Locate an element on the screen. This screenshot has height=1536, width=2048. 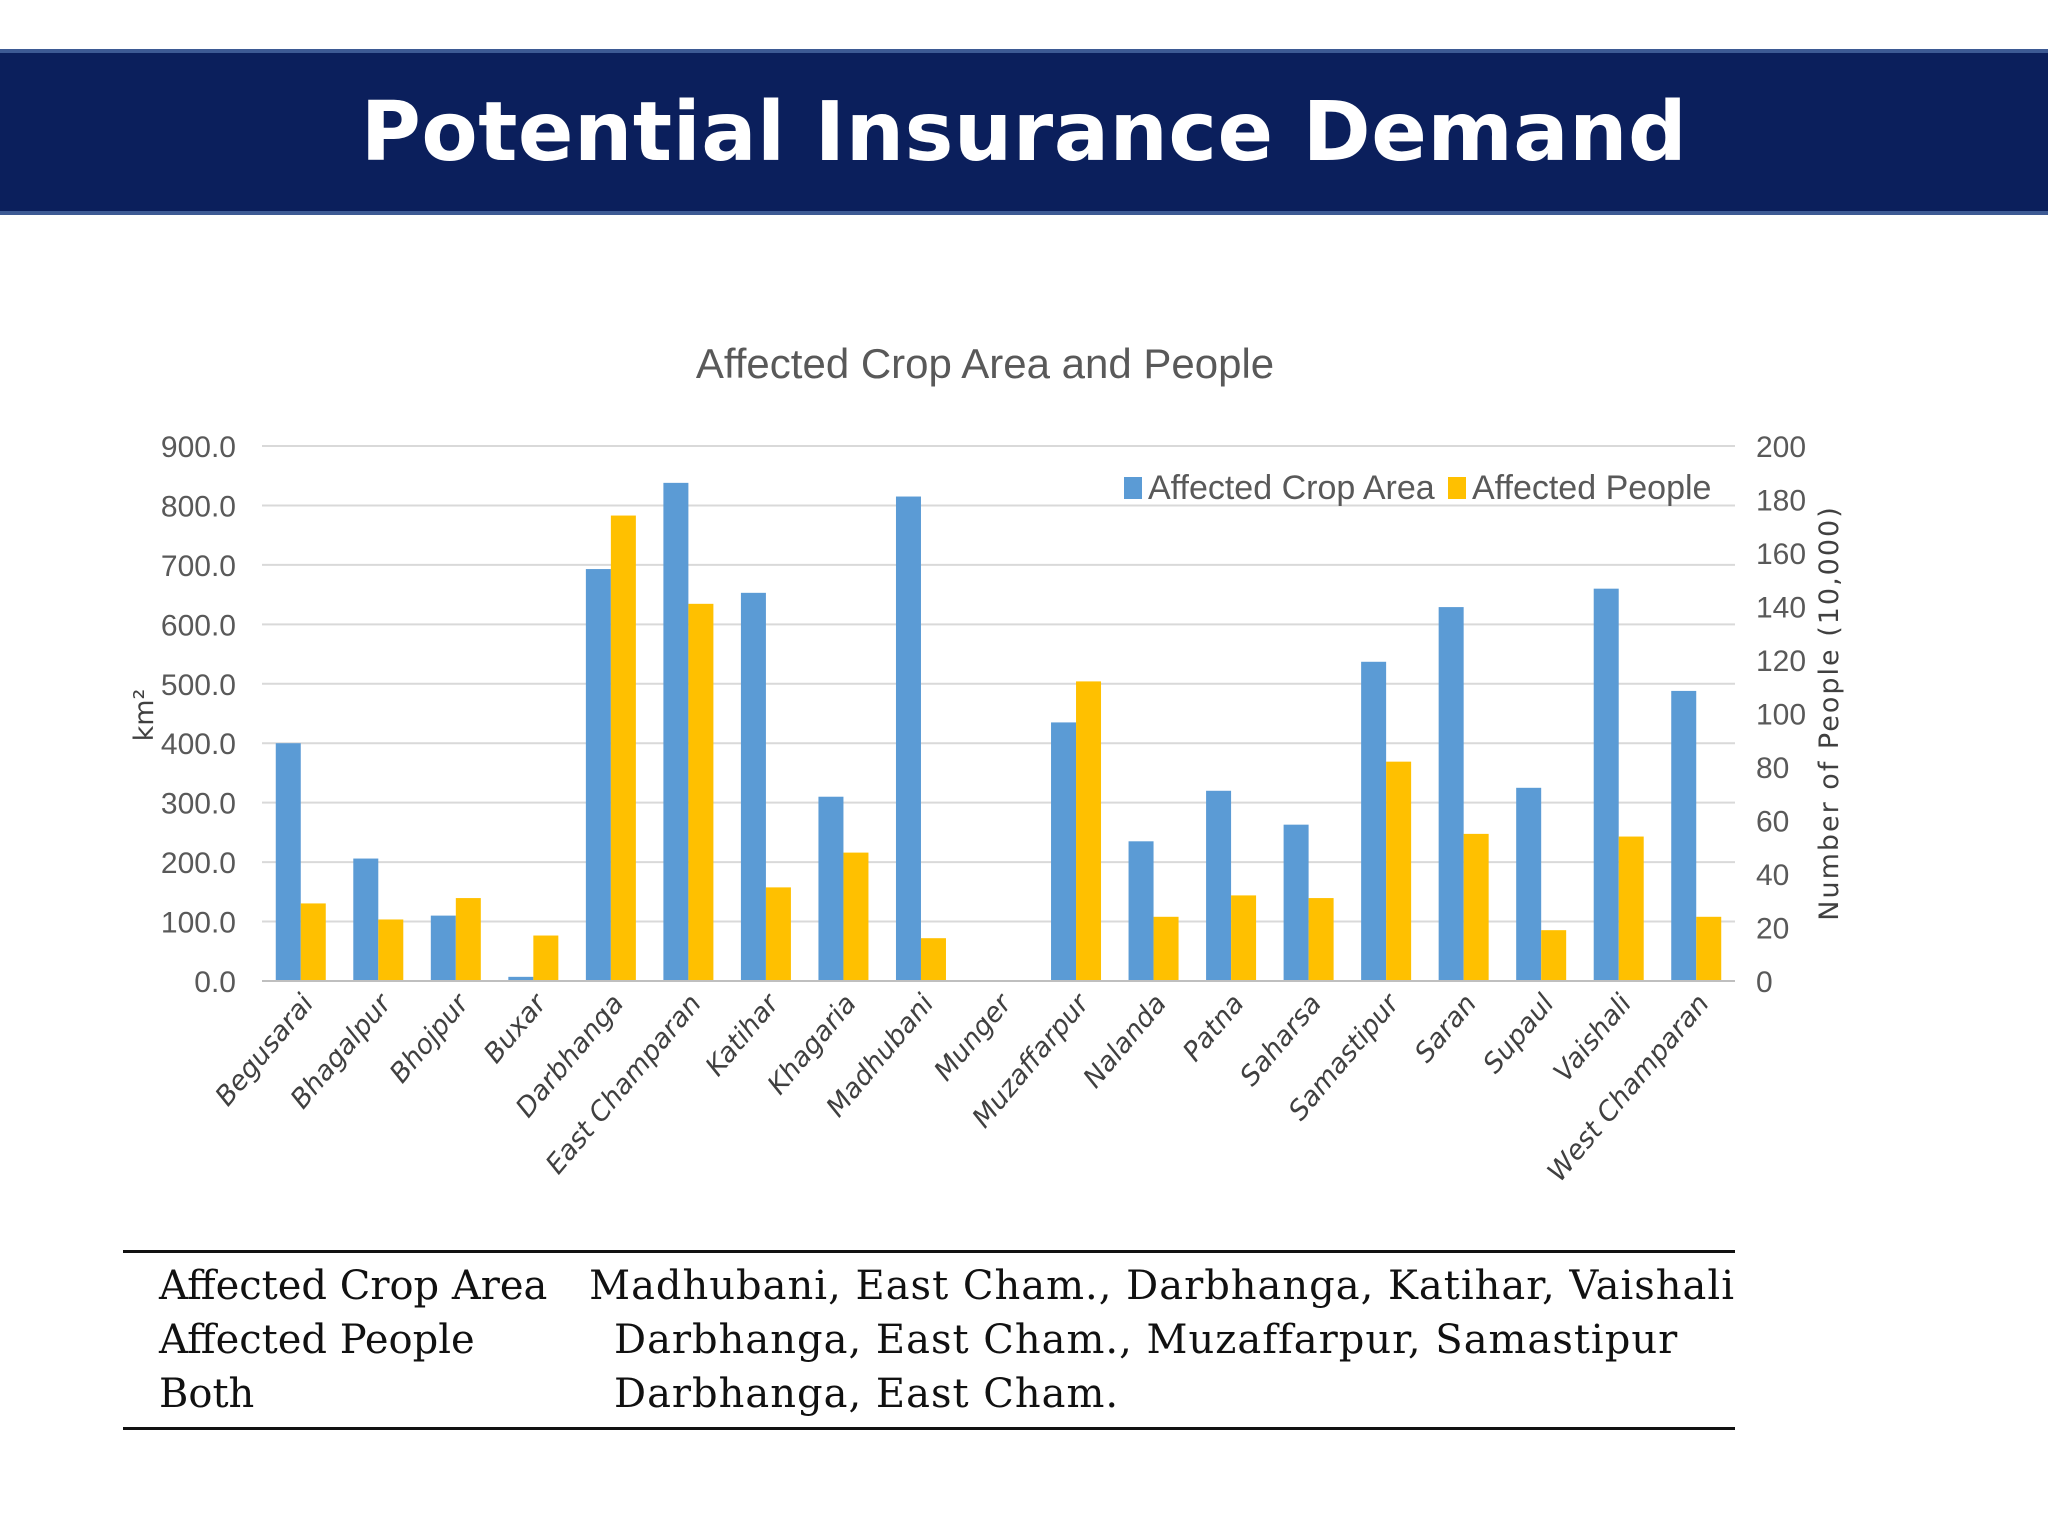
y-tick-label: 200.0 is located at coordinates (198, 863).